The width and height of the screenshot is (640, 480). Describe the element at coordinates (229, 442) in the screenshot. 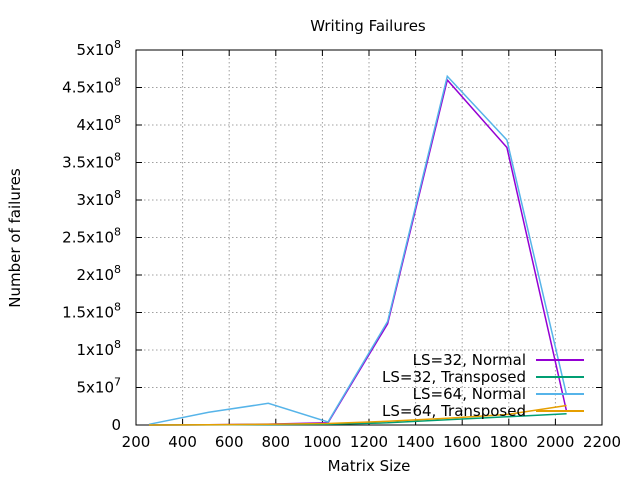

I see `x-tick-label: 600` at that location.